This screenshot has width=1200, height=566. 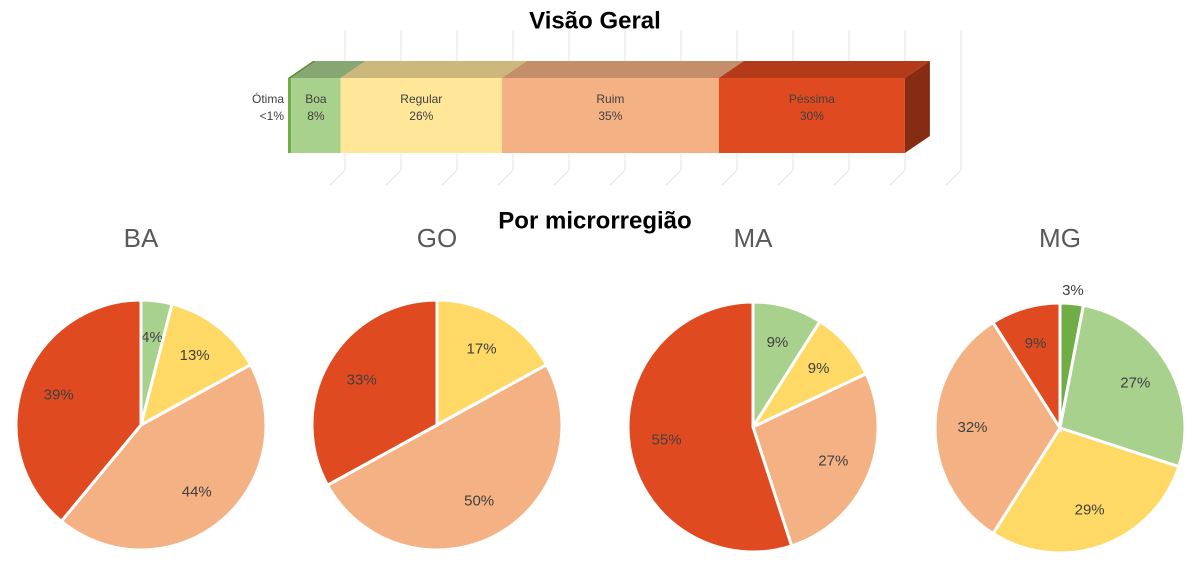 What do you see at coordinates (1090, 509) in the screenshot?
I see `data-label: 29%` at bounding box center [1090, 509].